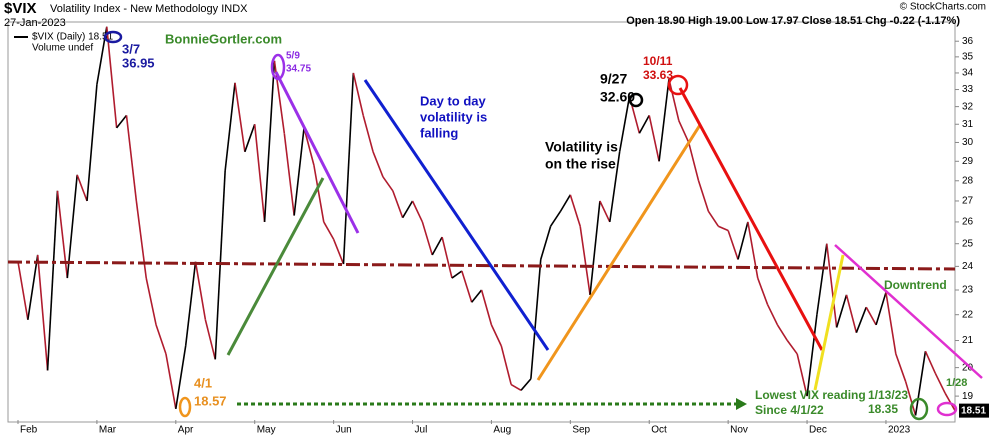 The height and width of the screenshot is (438, 990). I want to click on y-tick-label: 34, so click(968, 73).